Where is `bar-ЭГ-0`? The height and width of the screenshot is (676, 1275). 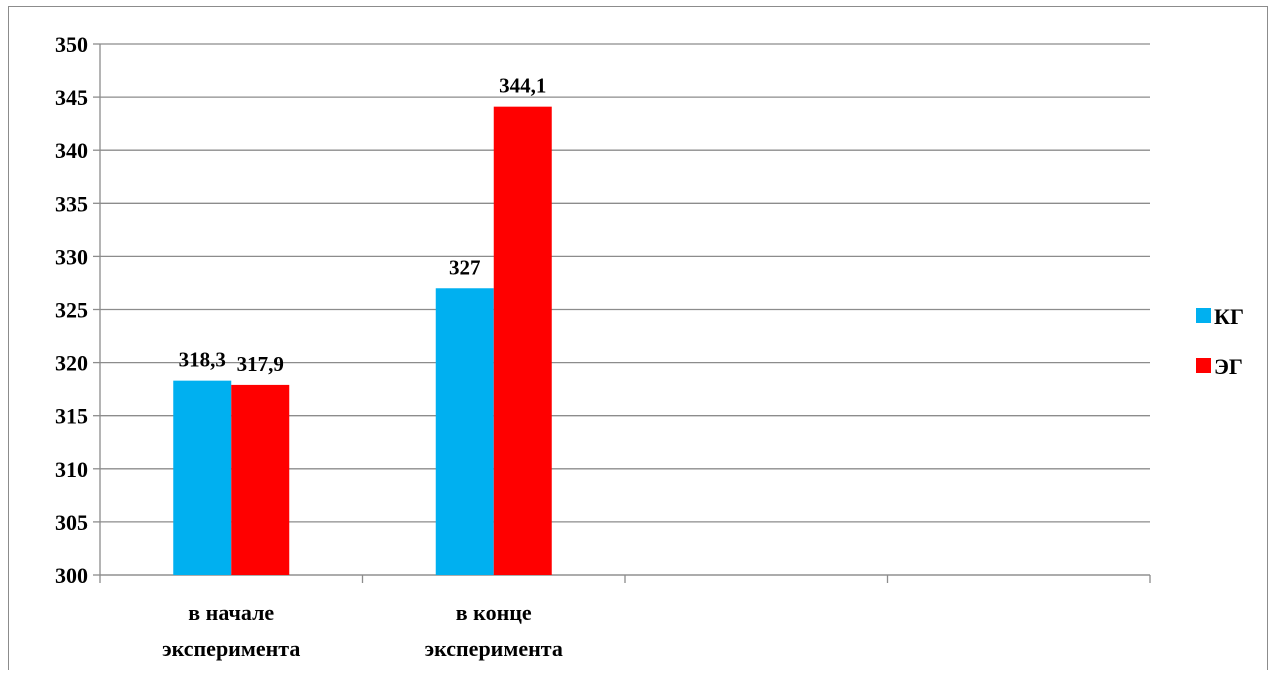 bar-ЭГ-0 is located at coordinates (260, 479).